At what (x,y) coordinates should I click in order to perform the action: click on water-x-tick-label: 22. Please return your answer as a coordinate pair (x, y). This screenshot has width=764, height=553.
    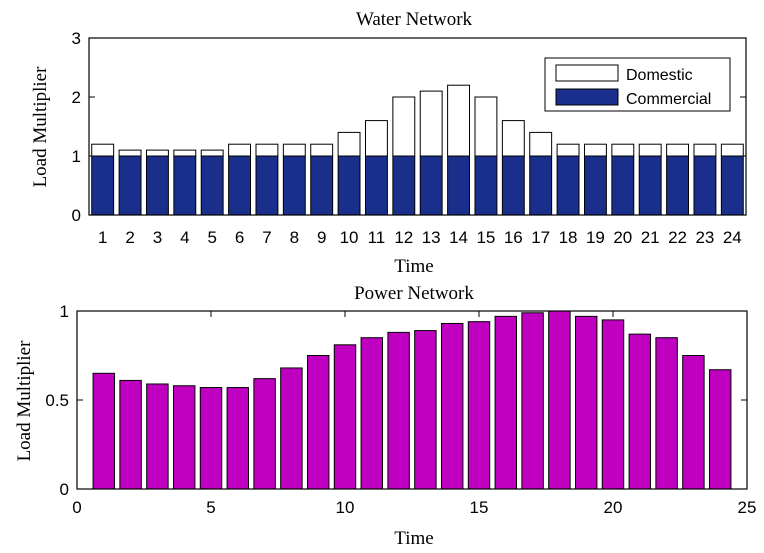
    Looking at the image, I should click on (677, 237).